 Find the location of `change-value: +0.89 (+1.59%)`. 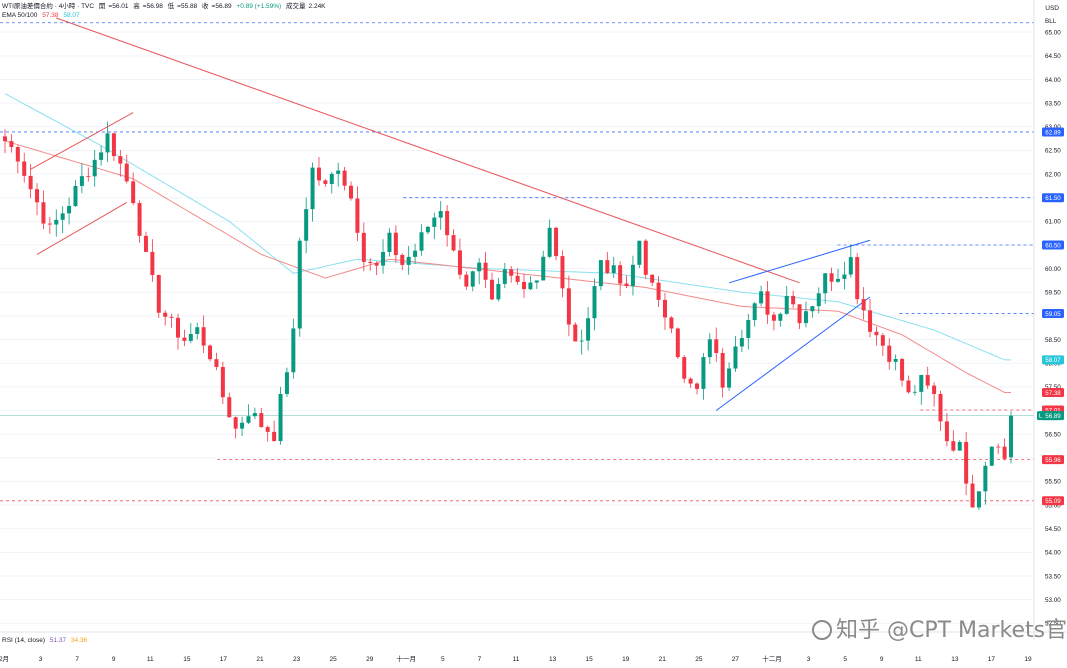

change-value: +0.89 (+1.59%) is located at coordinates (259, 6).